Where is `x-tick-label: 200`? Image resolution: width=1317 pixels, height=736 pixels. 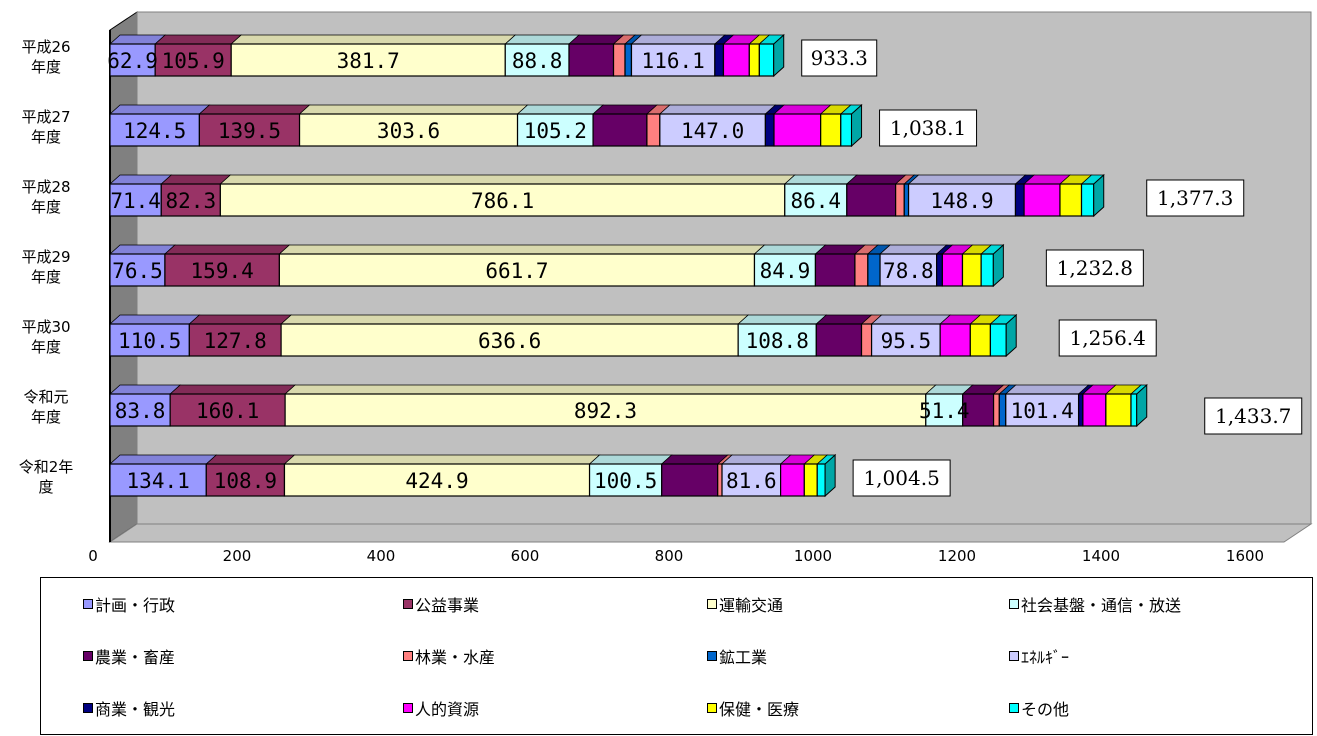
x-tick-label: 200 is located at coordinates (237, 556).